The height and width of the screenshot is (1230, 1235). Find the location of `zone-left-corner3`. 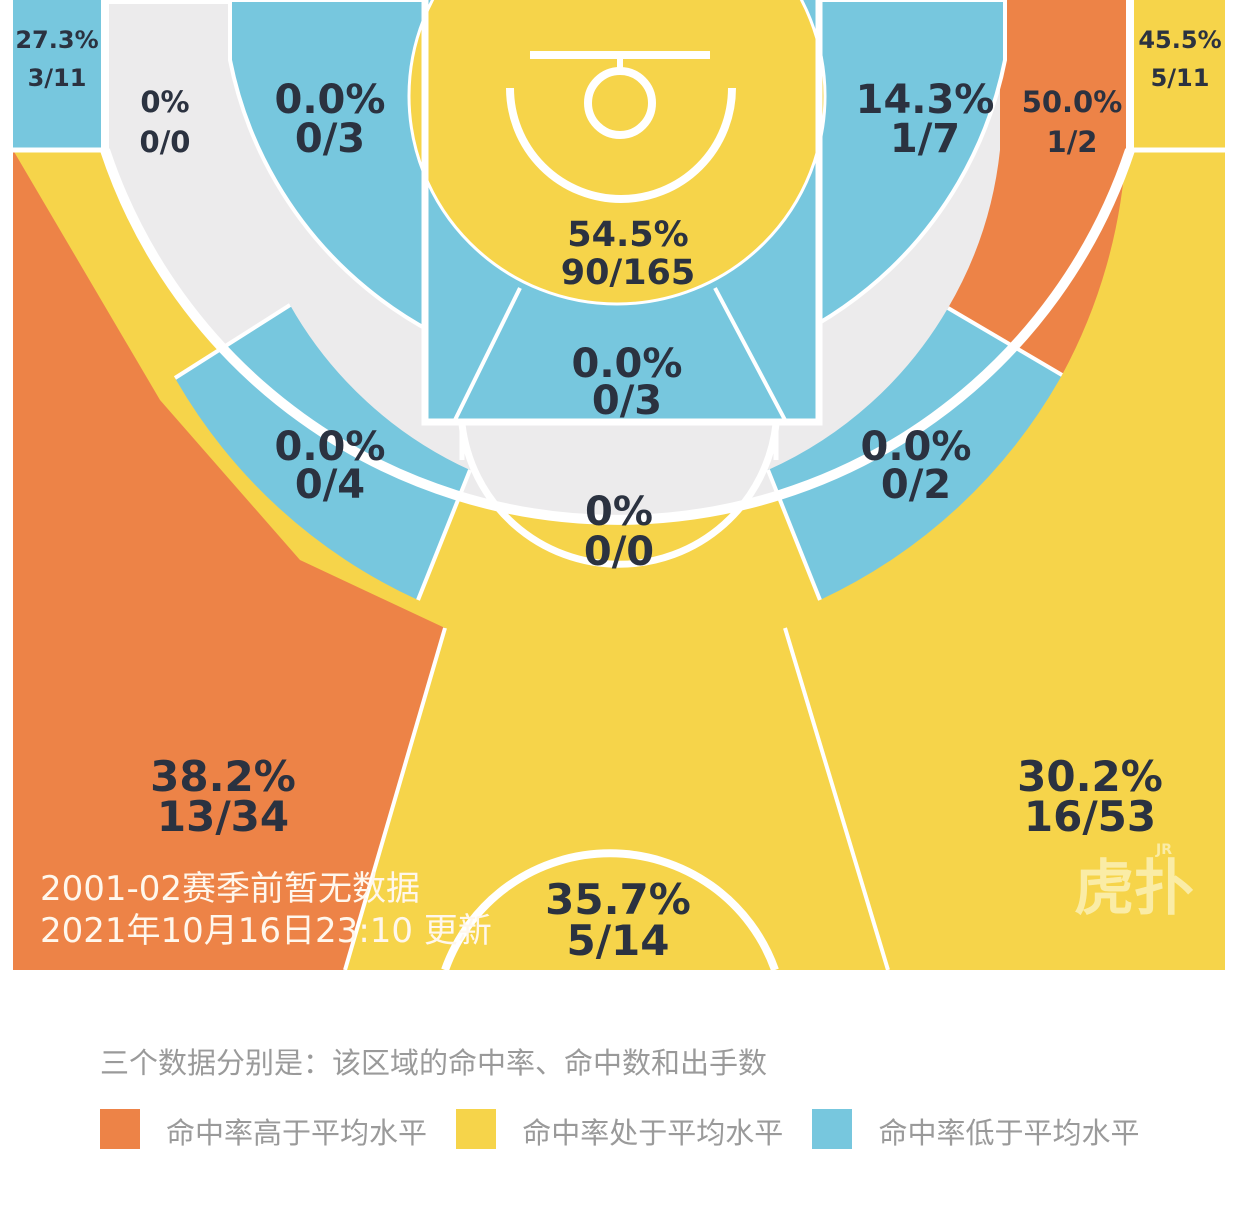

zone-left-corner3 is located at coordinates (58, 74).